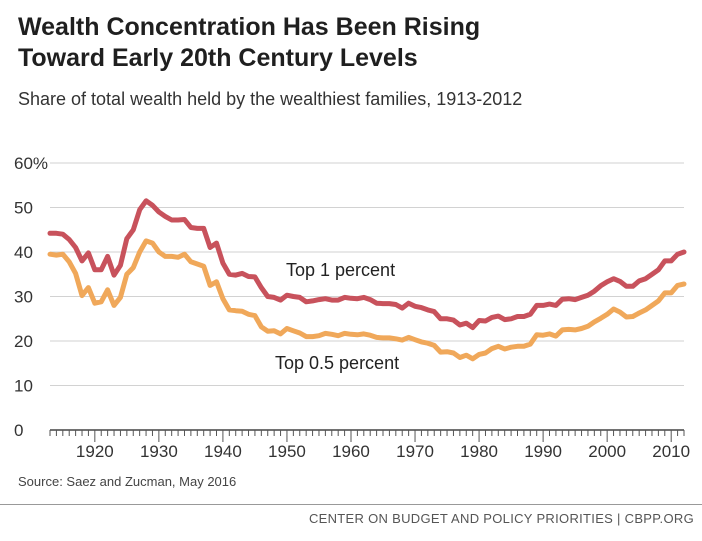 The height and width of the screenshot is (541, 702). What do you see at coordinates (340, 270) in the screenshot?
I see `label-top-1-percent: Top 1 percent` at bounding box center [340, 270].